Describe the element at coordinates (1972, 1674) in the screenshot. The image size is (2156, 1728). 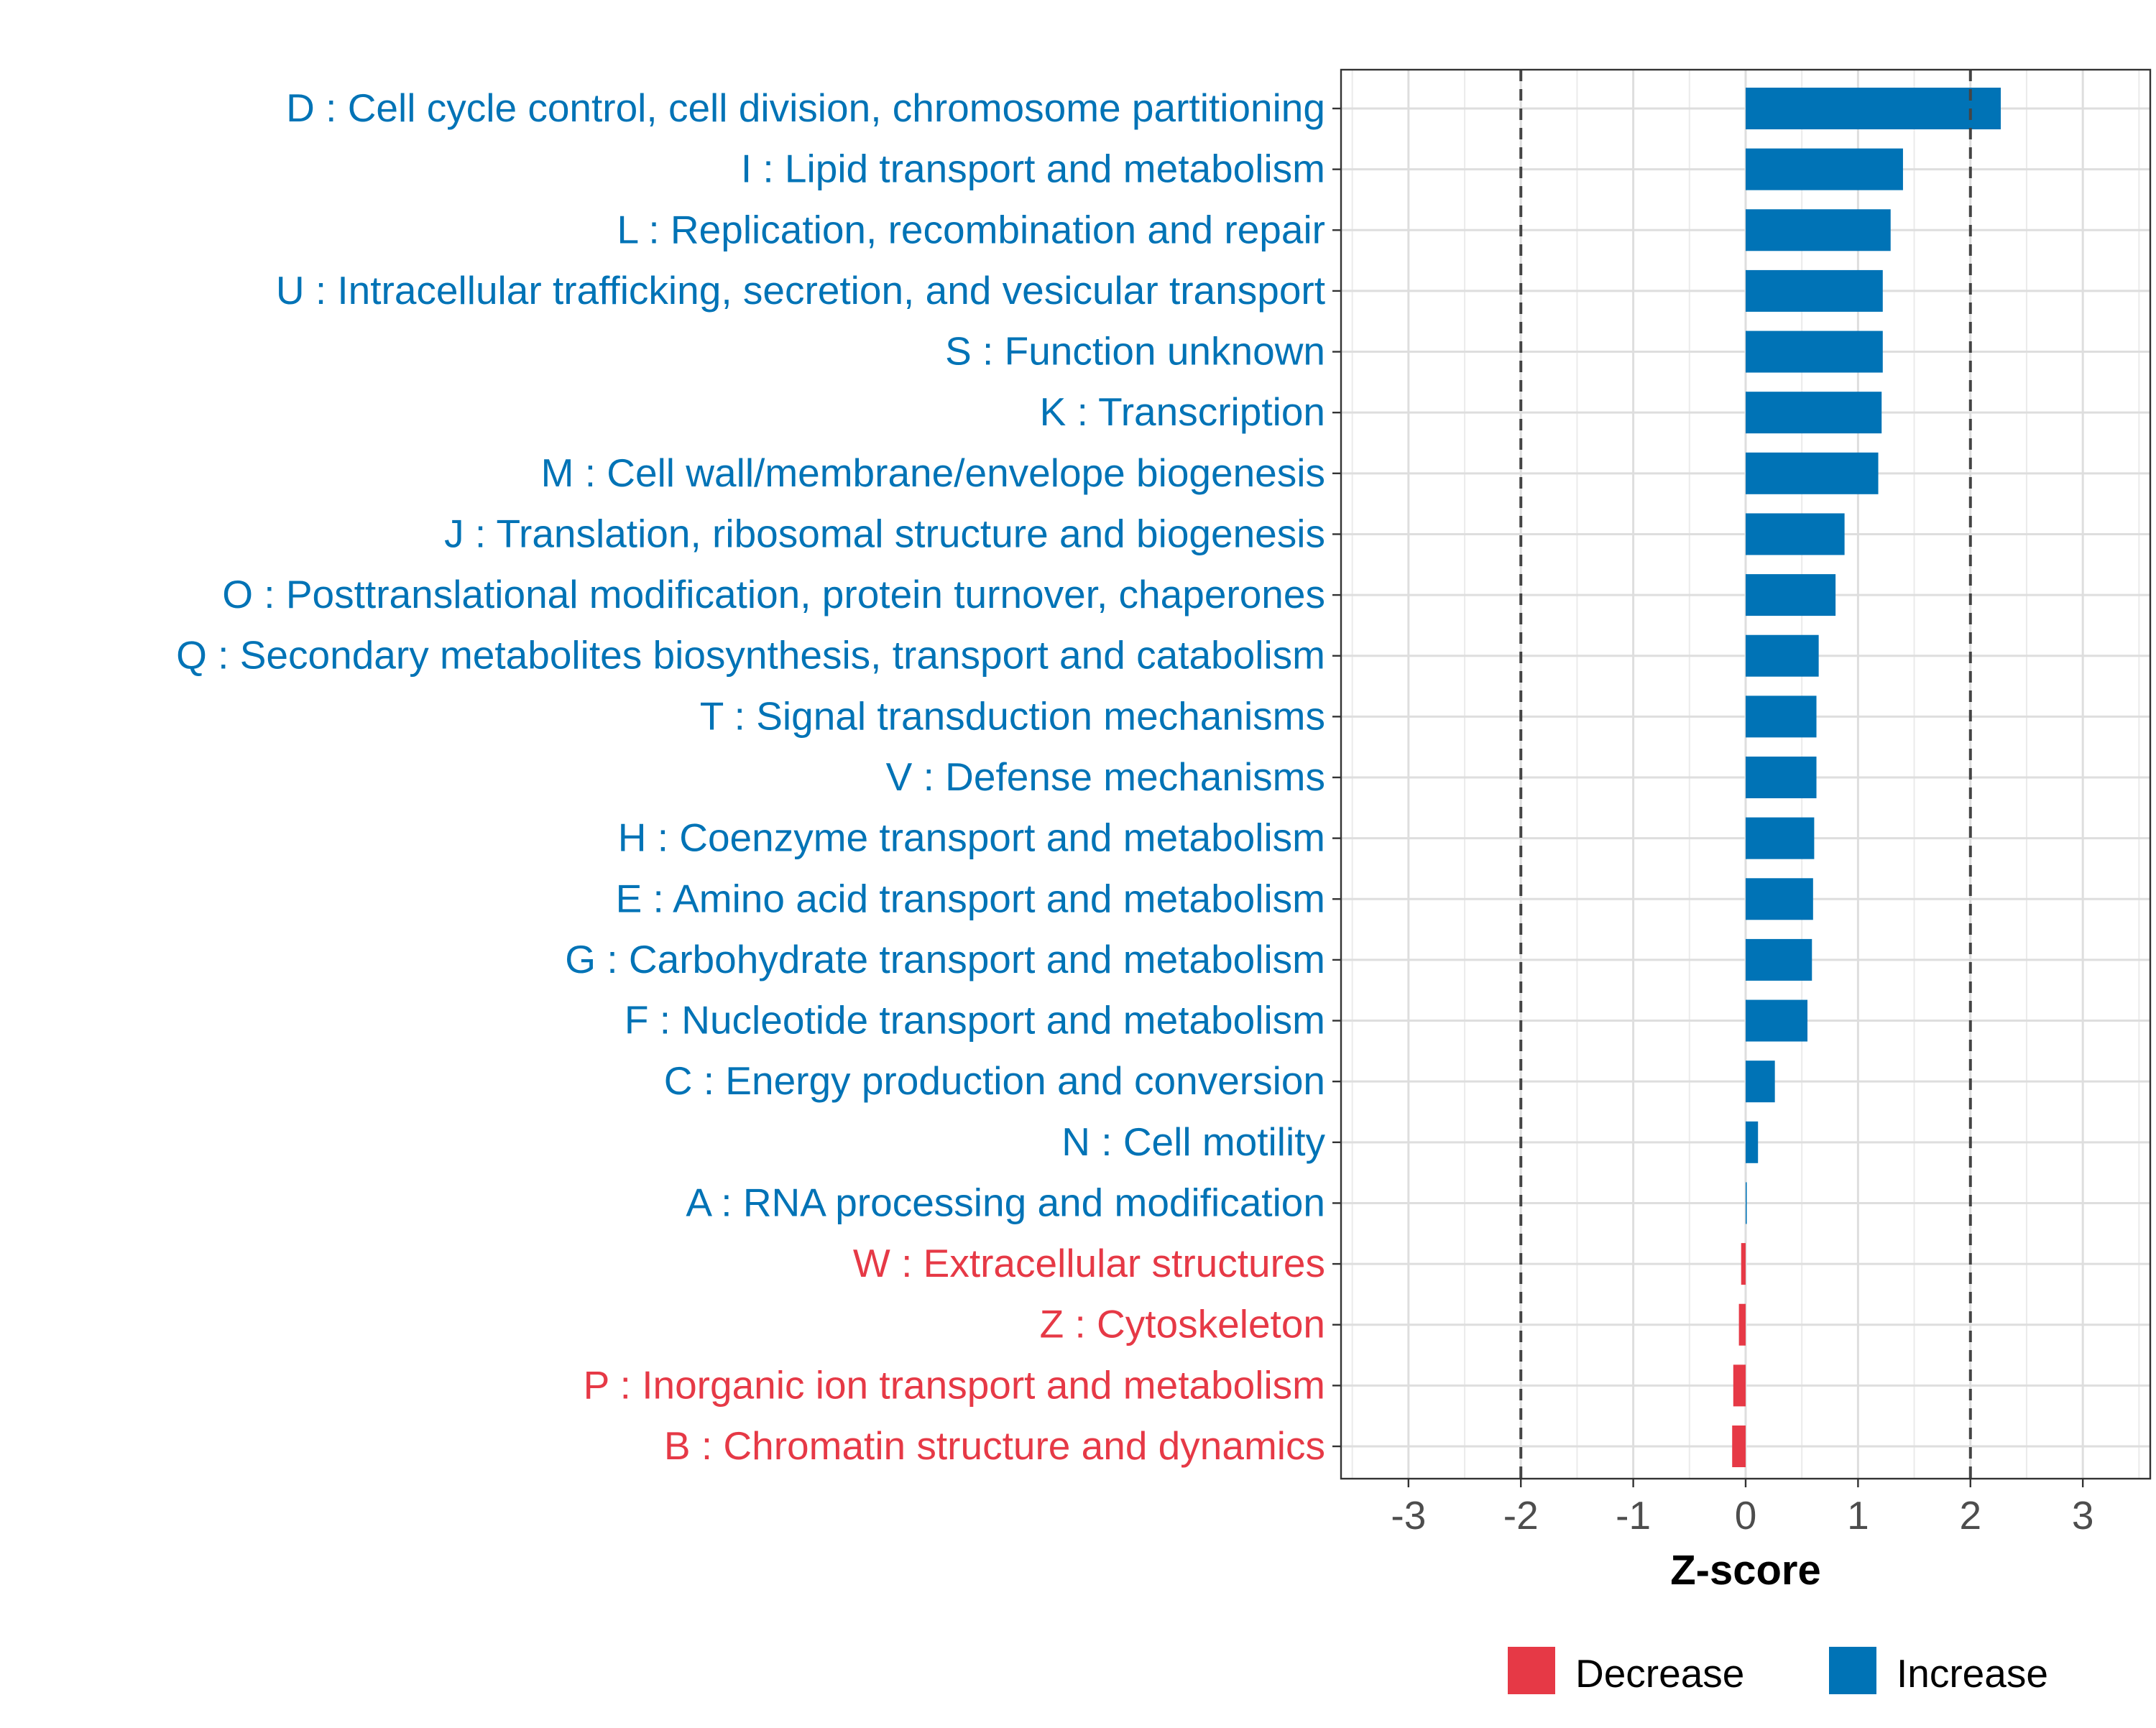
I see `legend-label: Increase` at that location.